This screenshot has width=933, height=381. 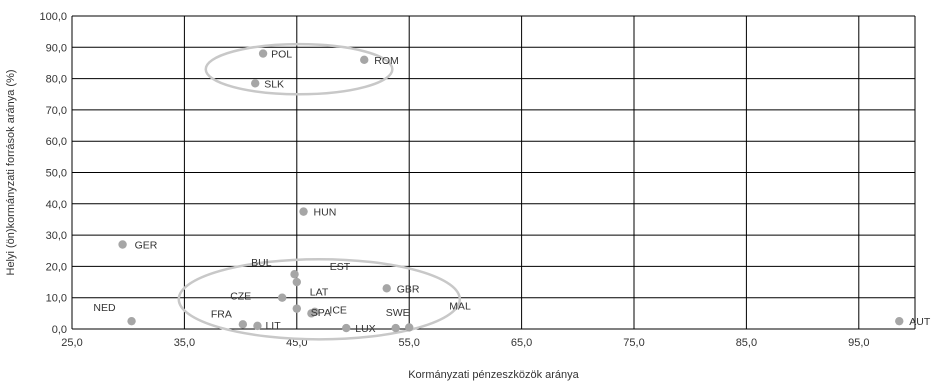 What do you see at coordinates (395, 328) in the screenshot?
I see `data-point-swe` at bounding box center [395, 328].